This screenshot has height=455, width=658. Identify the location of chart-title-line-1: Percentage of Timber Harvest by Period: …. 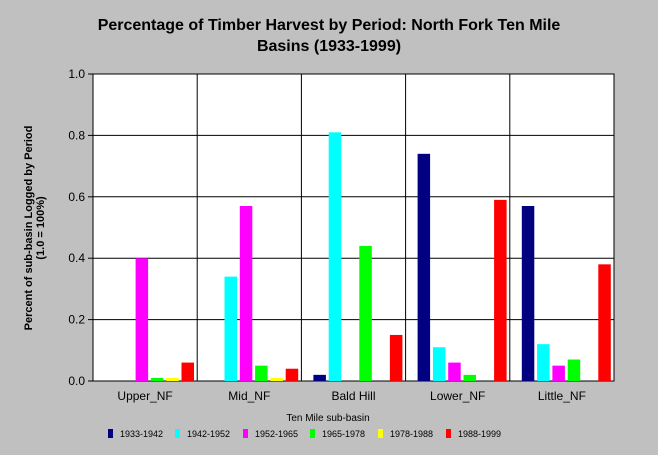
(329, 25).